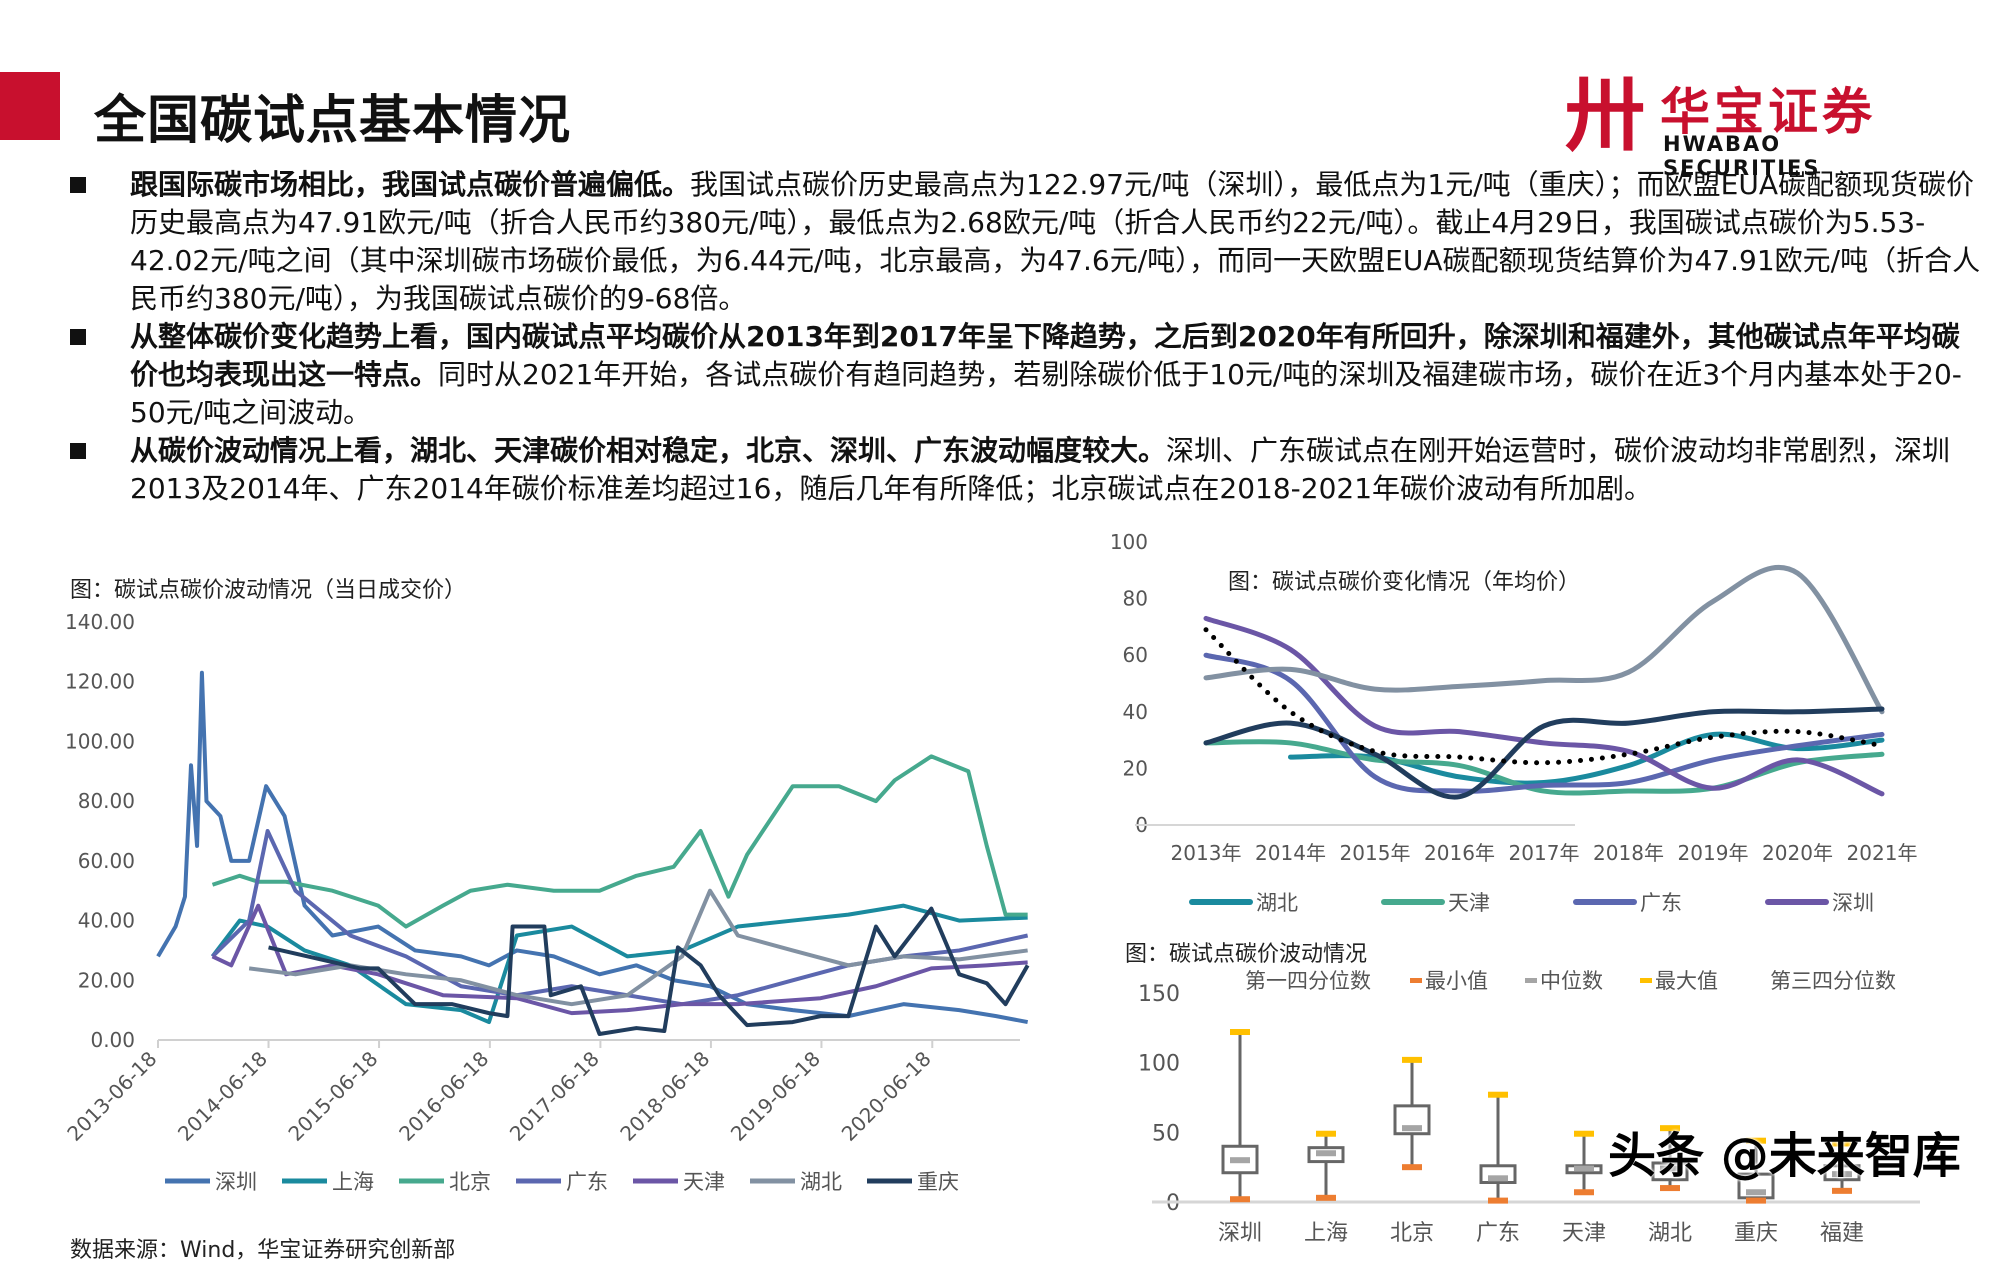  I want to click on title-accent-bar, so click(30, 106).